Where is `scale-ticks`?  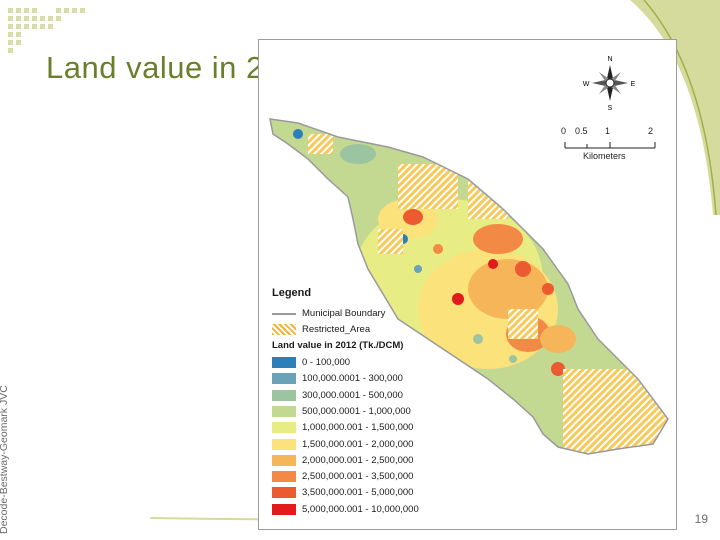 scale-ticks is located at coordinates (610, 145).